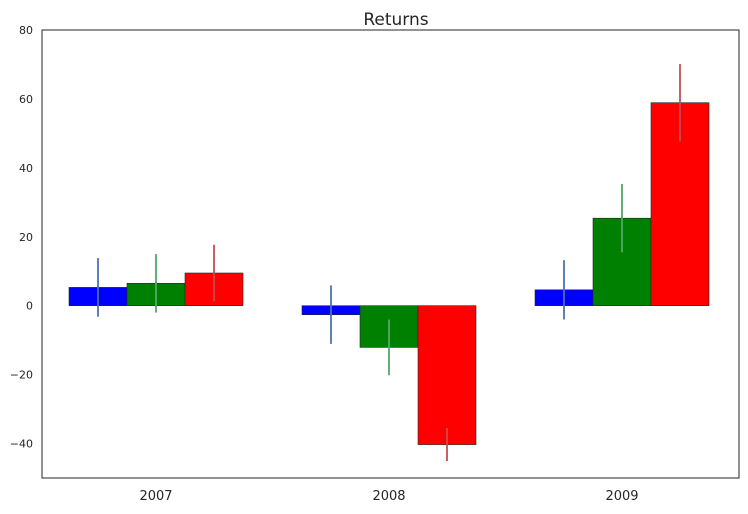 Image resolution: width=748 pixels, height=514 pixels. Describe the element at coordinates (621, 496) in the screenshot. I see `x-tick-label-2009: 2009` at that location.